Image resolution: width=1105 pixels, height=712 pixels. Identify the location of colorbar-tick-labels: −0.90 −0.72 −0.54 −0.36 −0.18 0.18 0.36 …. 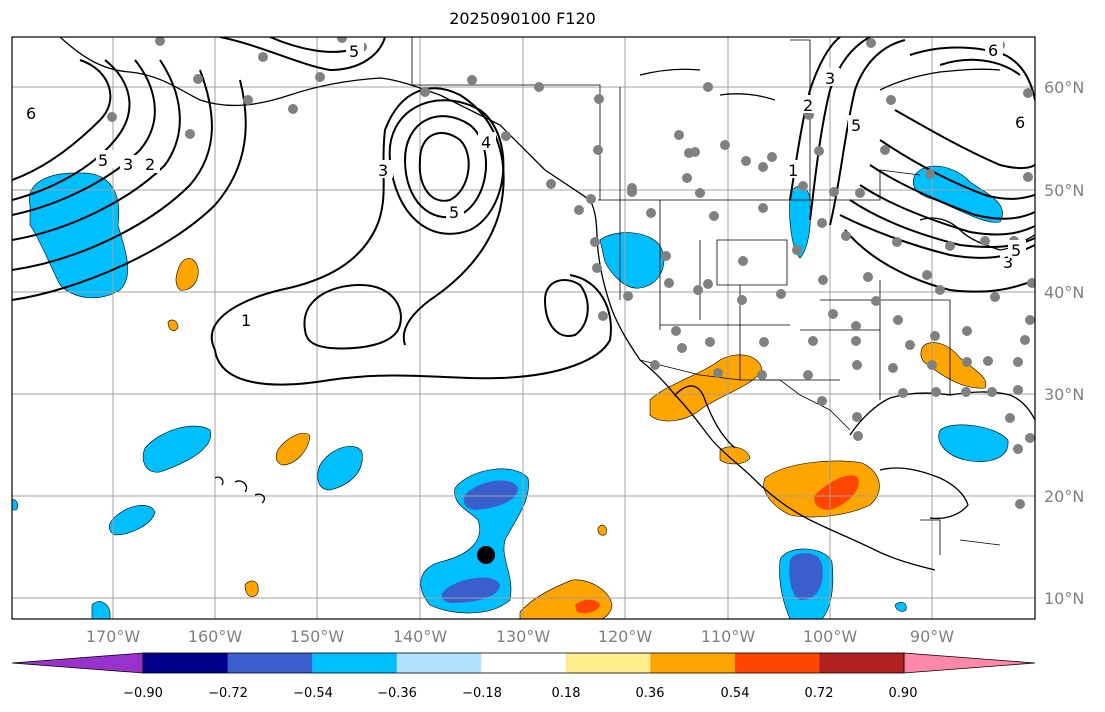
(520, 693).